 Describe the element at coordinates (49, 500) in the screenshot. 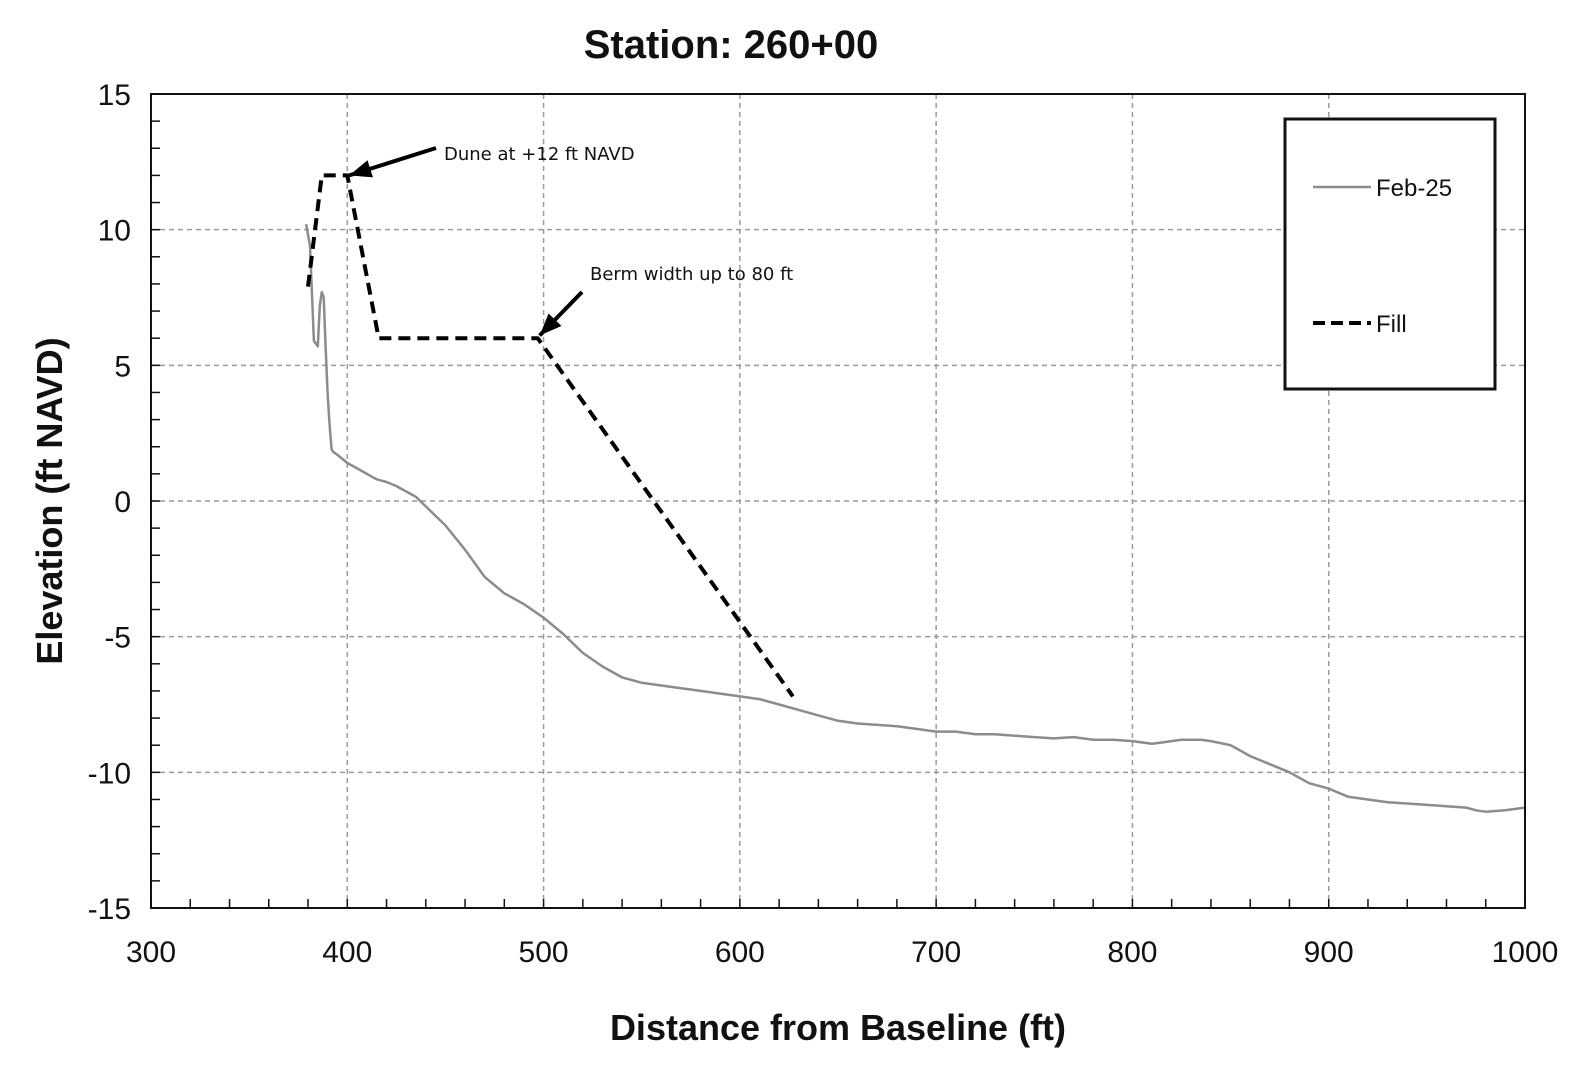

I see `y-axis-label: Elevation (ft NAVD)` at that location.